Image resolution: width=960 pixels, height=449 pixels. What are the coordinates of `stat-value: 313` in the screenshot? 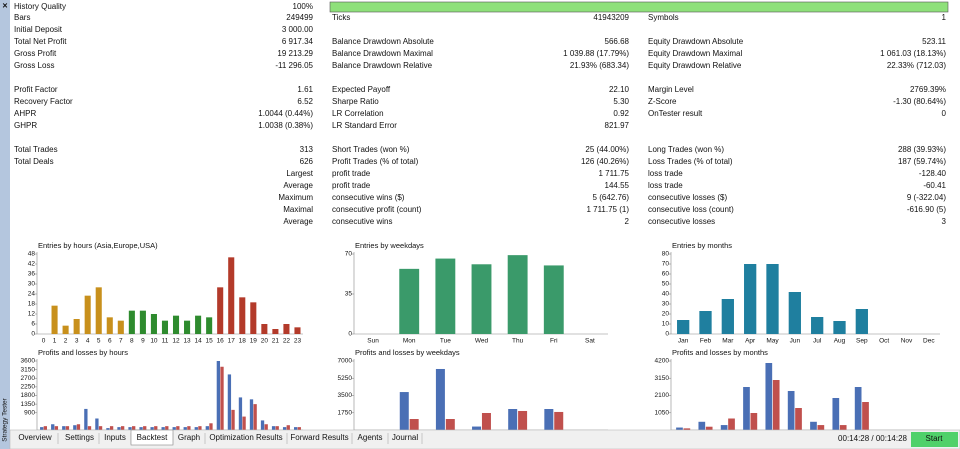 It's located at (307, 149).